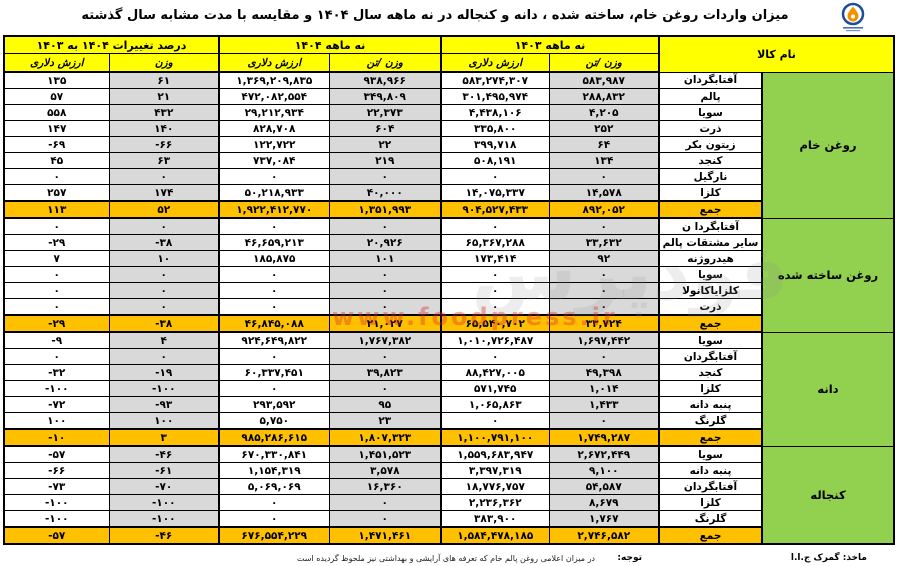  Describe the element at coordinates (274, 242) in the screenshot. I see `value-cell: ۴۶,۶۵۹,۲۱۳` at that location.